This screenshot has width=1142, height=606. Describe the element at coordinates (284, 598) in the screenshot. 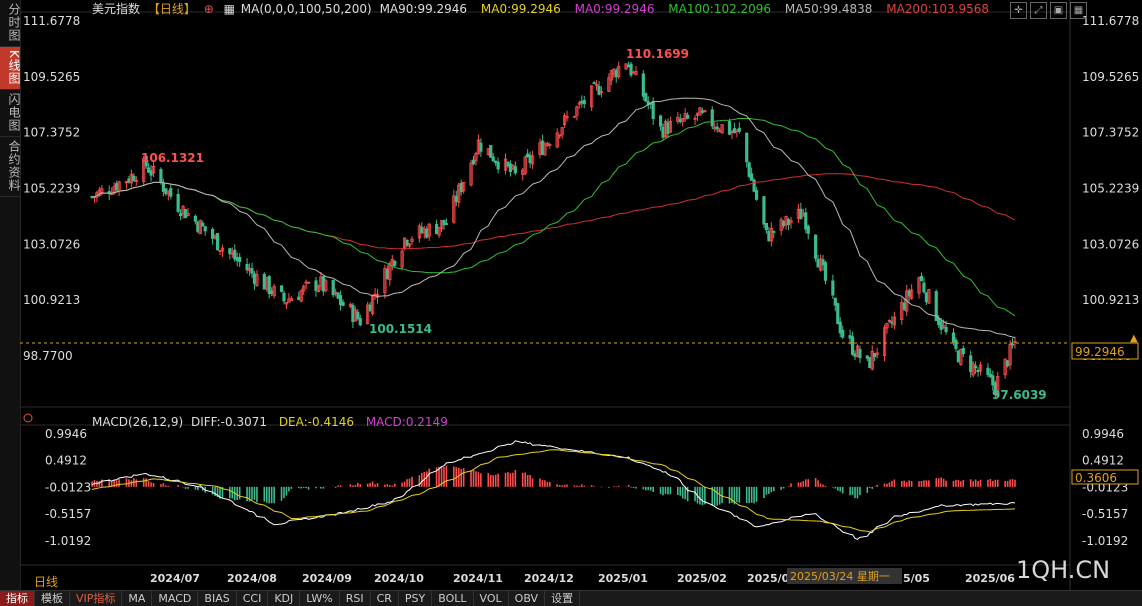

I see `bottom-tab-7: KDJ` at that location.